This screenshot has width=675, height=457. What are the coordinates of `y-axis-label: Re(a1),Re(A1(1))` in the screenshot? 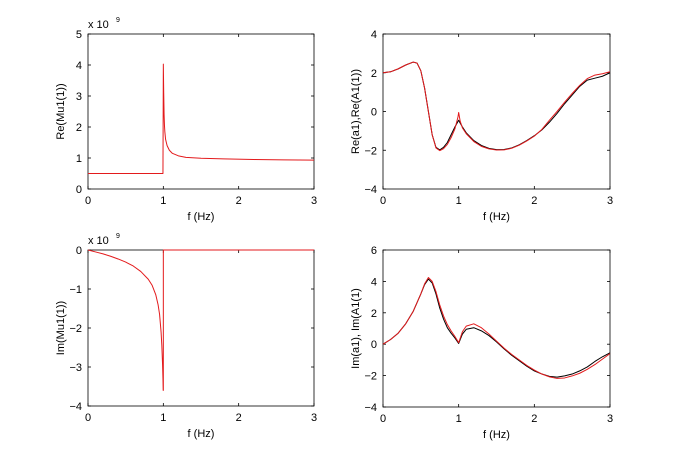 It's located at (356, 111).